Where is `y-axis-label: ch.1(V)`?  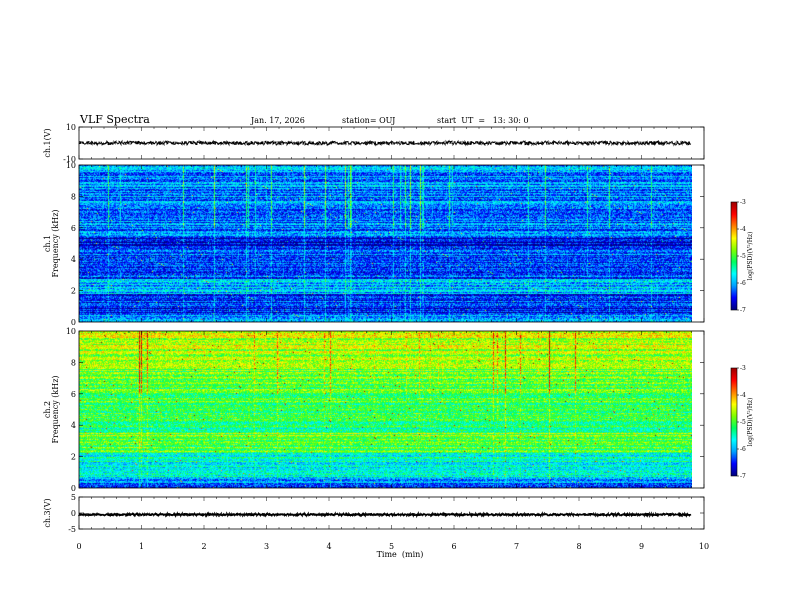 y-axis-label: ch.1(V) is located at coordinates (47, 142).